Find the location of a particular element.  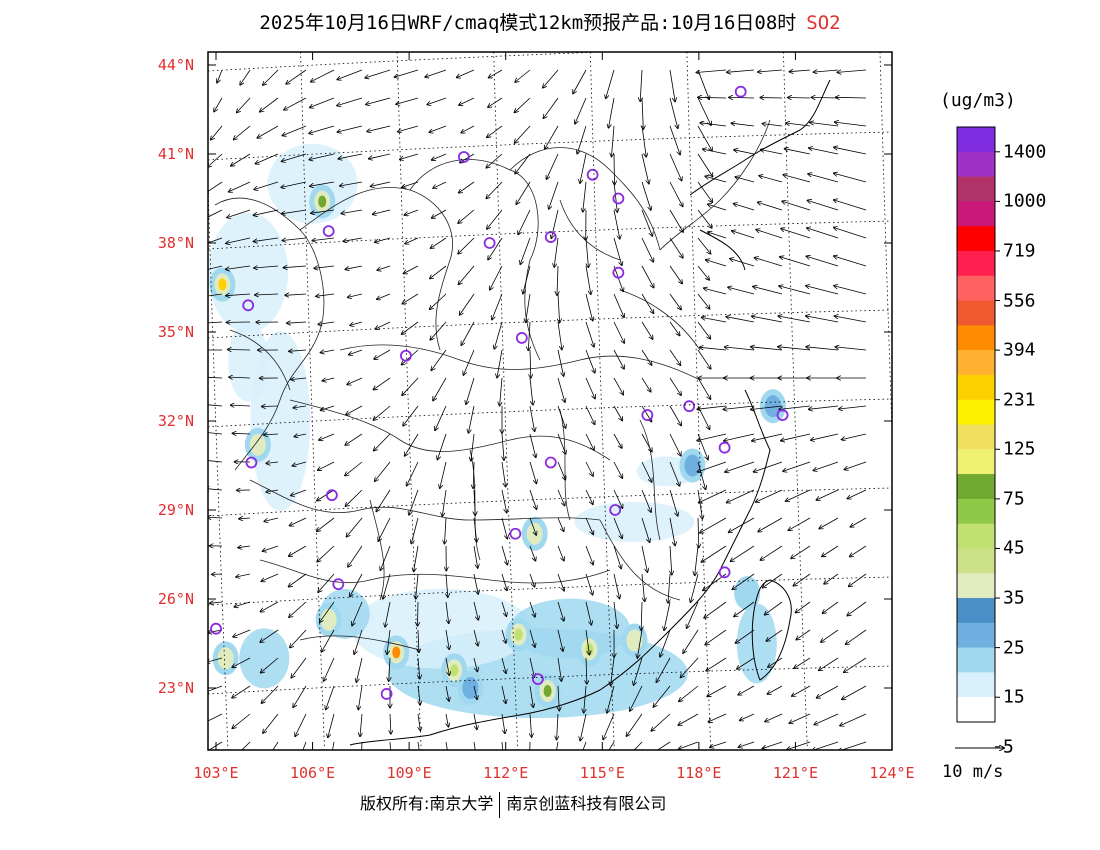

lat-label: 35°N is located at coordinates (175, 332).